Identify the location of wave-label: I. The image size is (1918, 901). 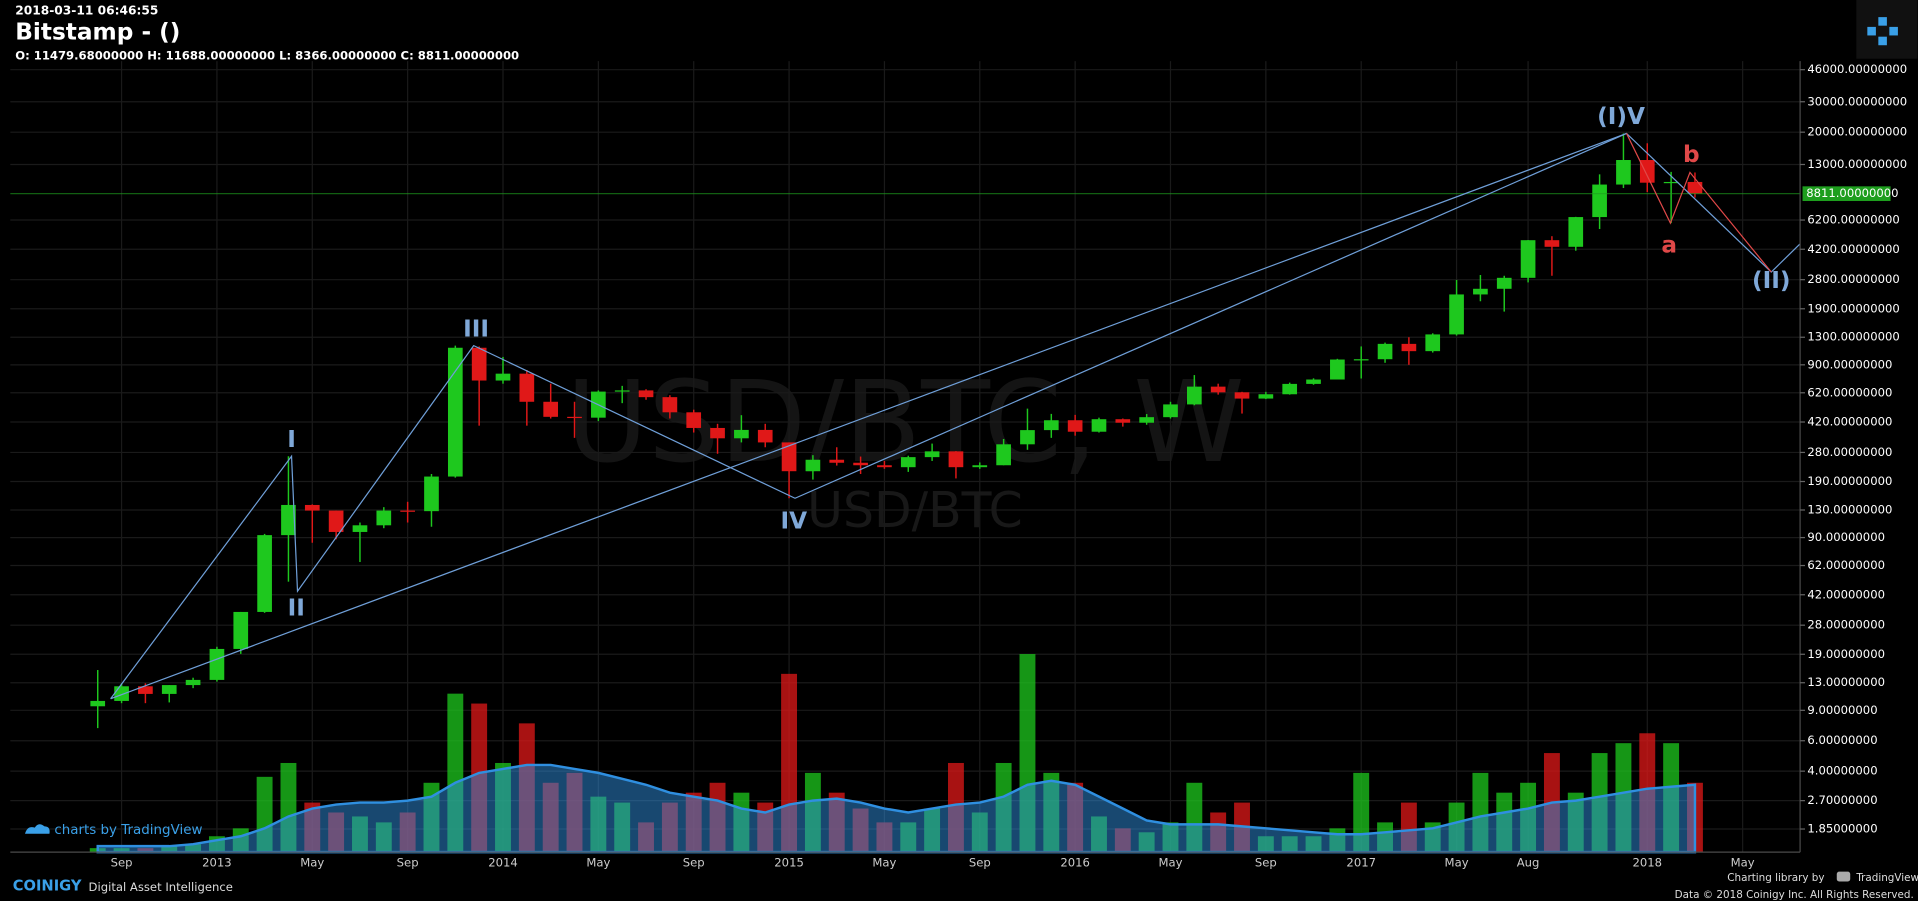
(291, 439).